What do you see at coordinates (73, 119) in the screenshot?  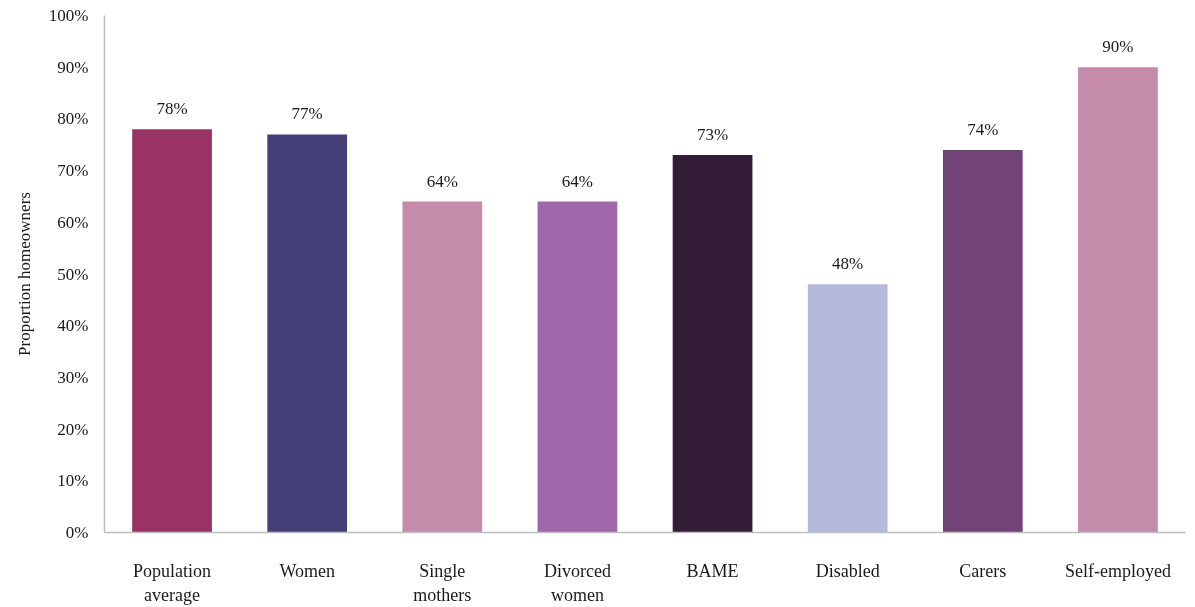 I see `y-tick-label: 80%` at bounding box center [73, 119].